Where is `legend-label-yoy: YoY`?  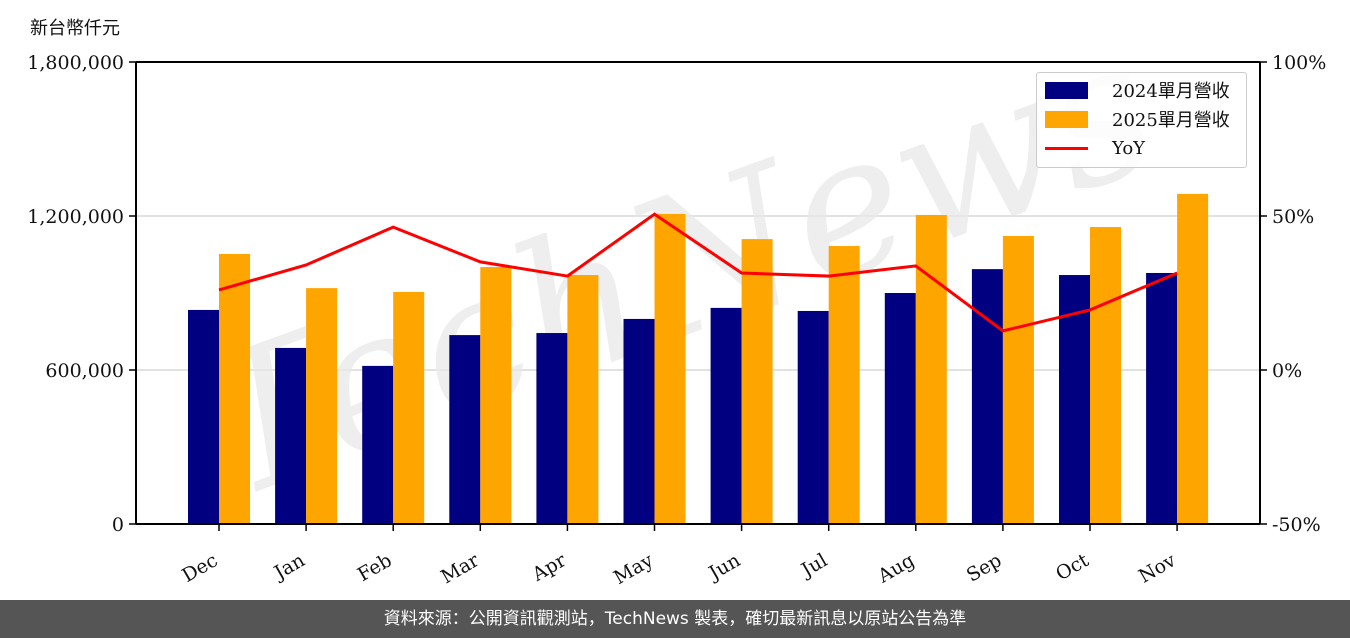 legend-label-yoy: YoY is located at coordinates (1129, 148).